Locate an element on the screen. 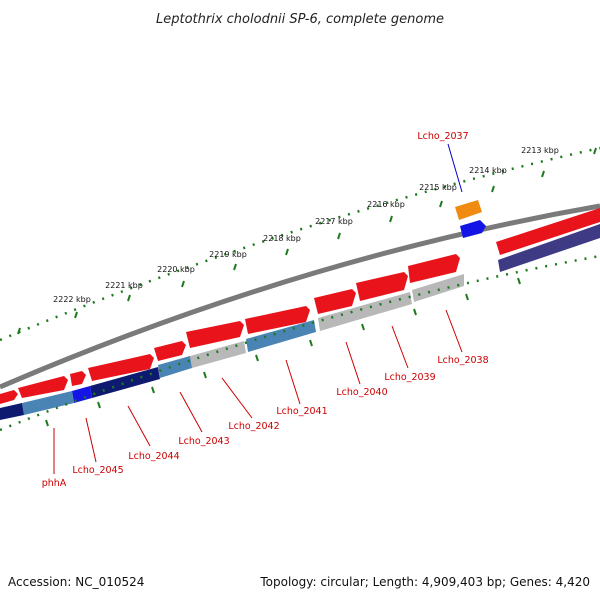  feature-blue is located at coordinates (473, 229).